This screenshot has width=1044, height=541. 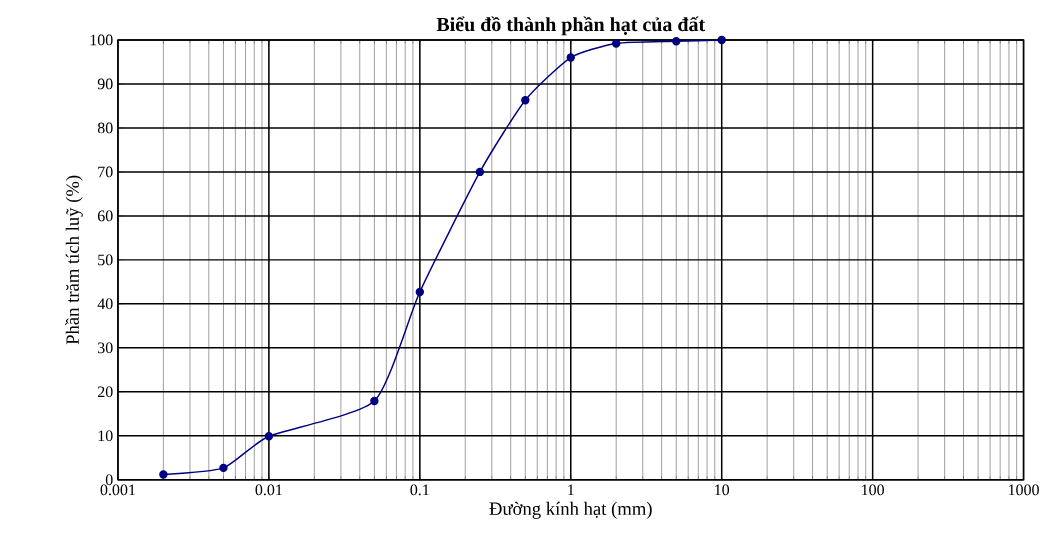 I want to click on y-tick-label: 50, so click(x=105, y=260).